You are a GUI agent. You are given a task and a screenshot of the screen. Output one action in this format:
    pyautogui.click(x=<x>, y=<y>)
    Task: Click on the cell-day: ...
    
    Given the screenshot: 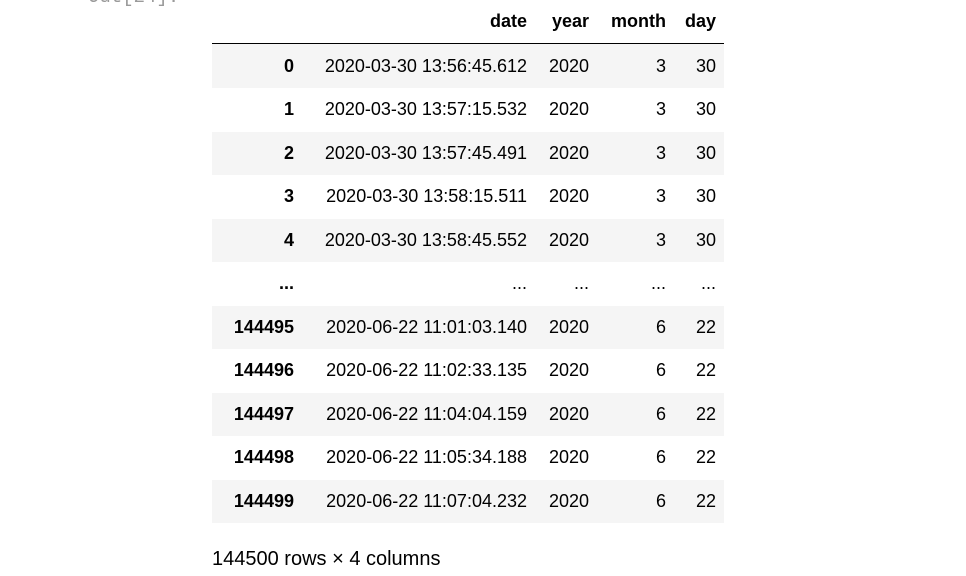 What is the action you would take?
    pyautogui.click(x=708, y=283)
    